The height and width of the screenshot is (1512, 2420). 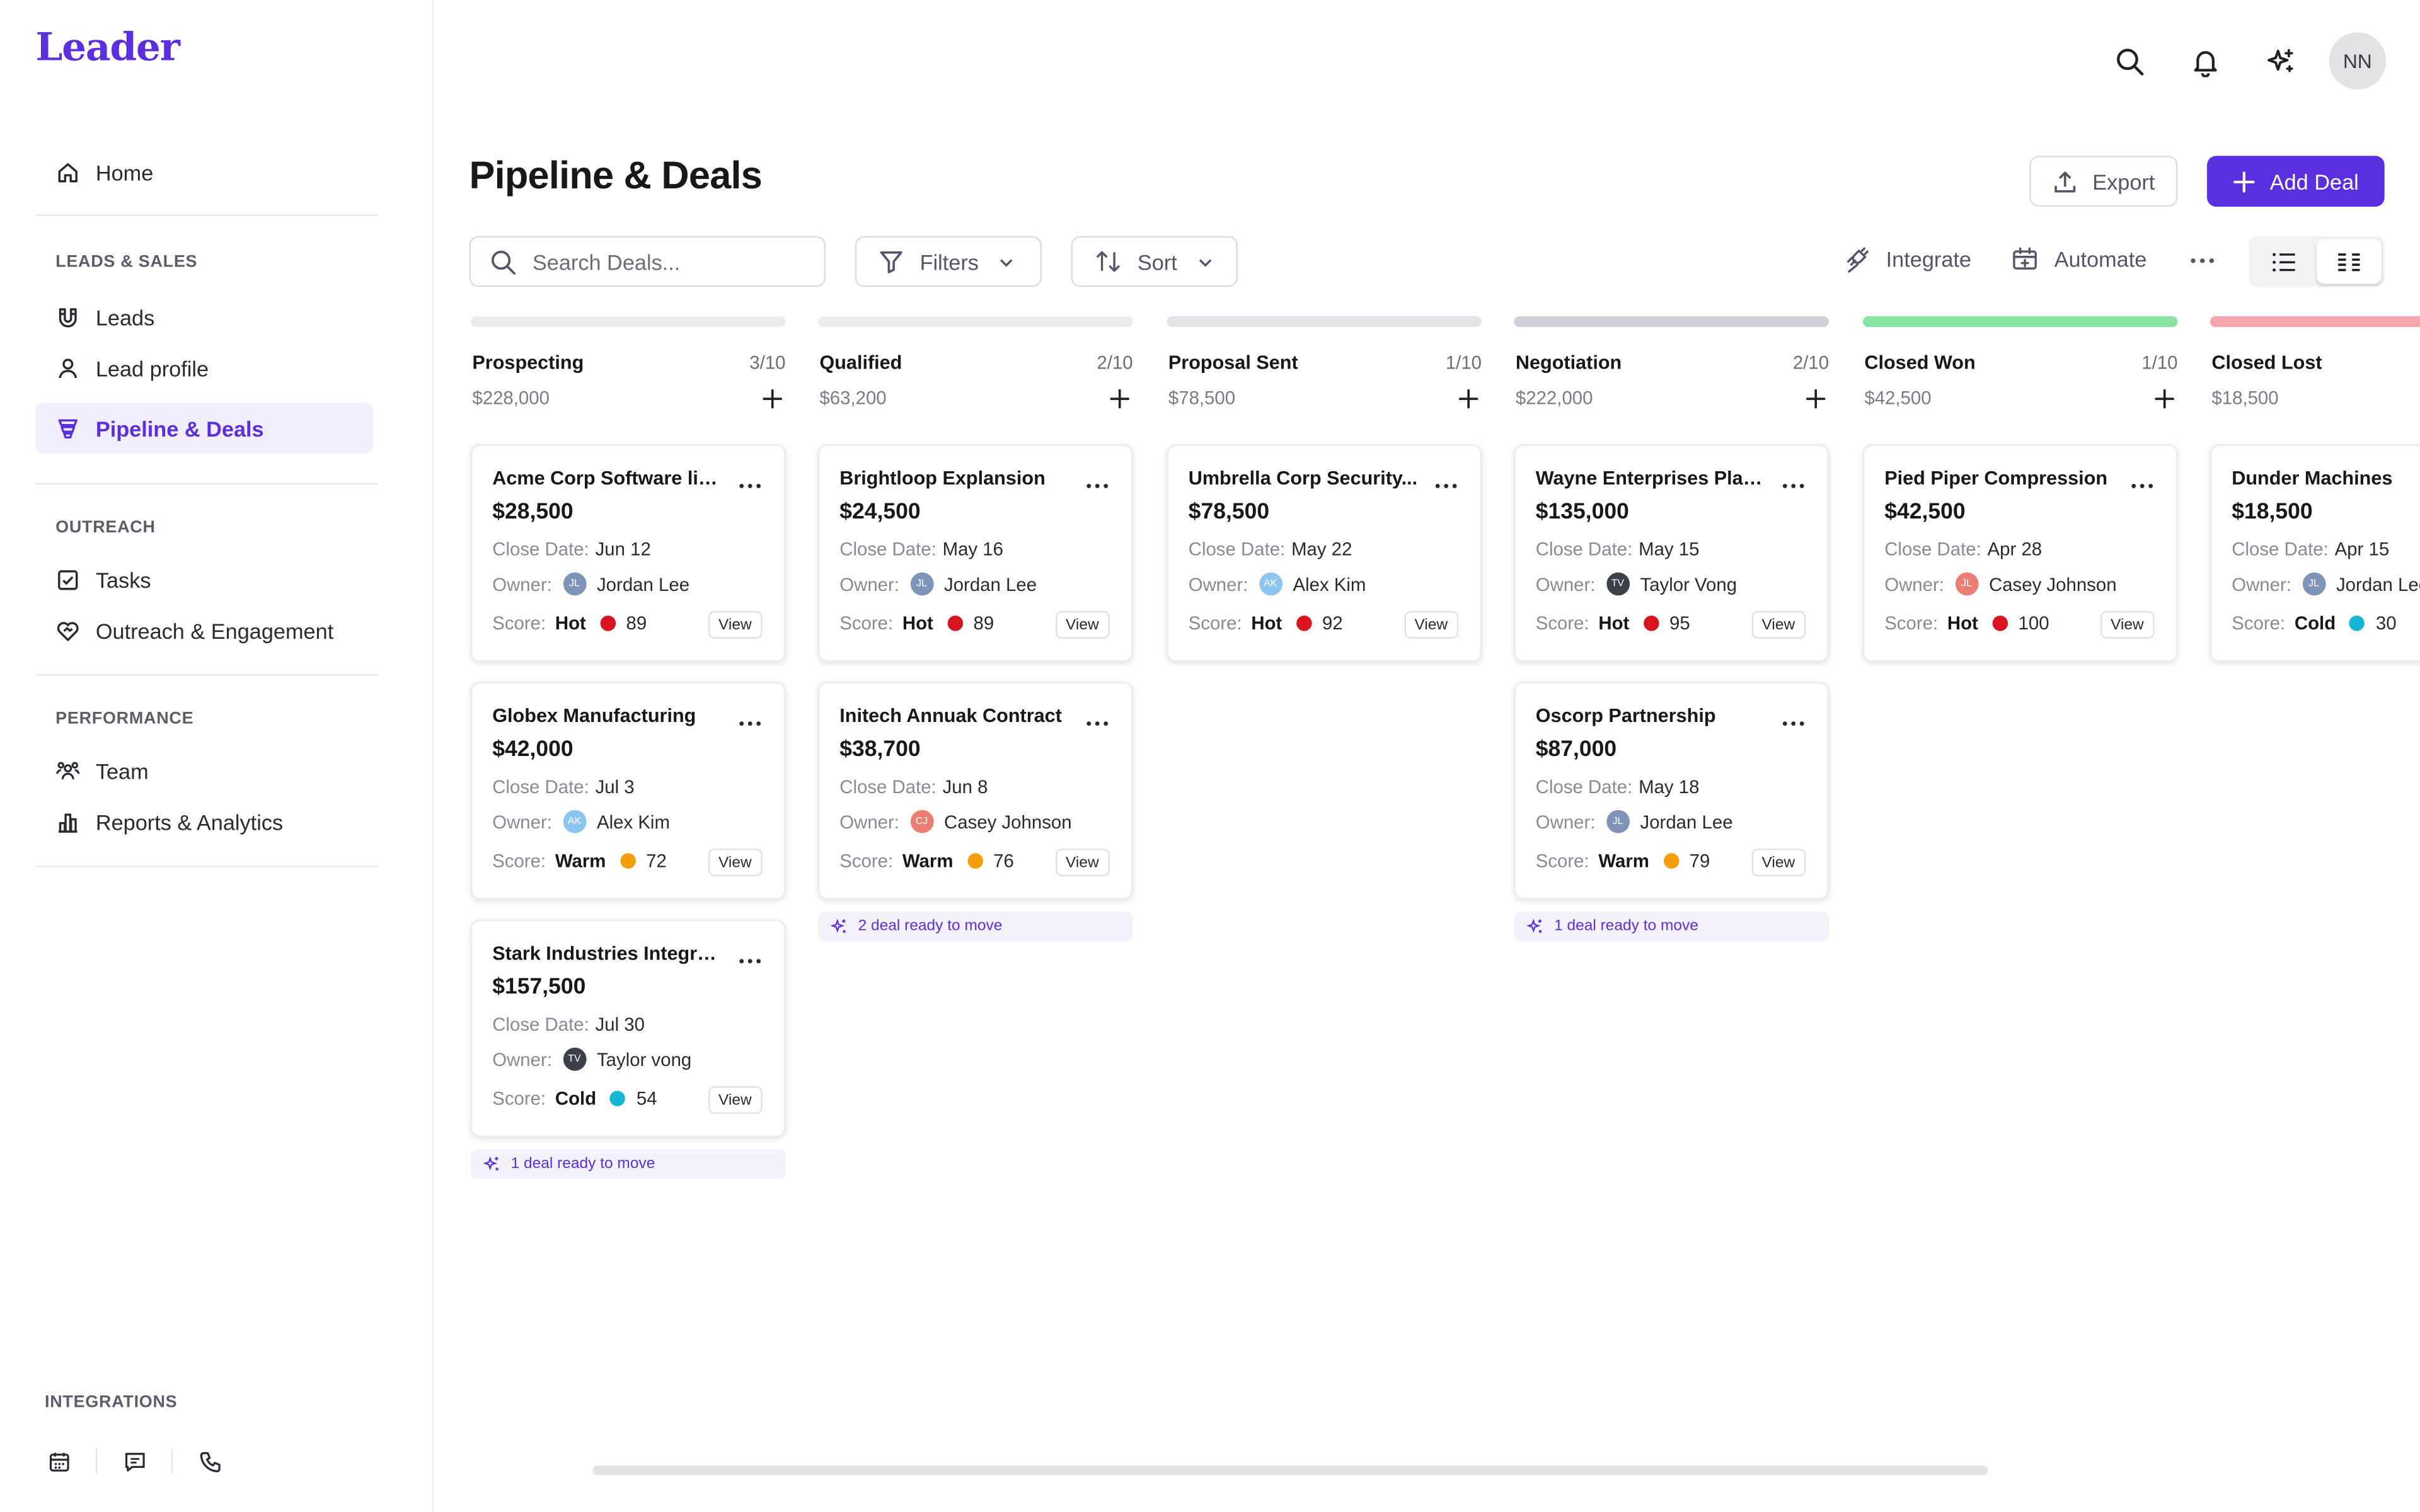 What do you see at coordinates (880, 512) in the screenshot?
I see `deal-amount: $24,500` at bounding box center [880, 512].